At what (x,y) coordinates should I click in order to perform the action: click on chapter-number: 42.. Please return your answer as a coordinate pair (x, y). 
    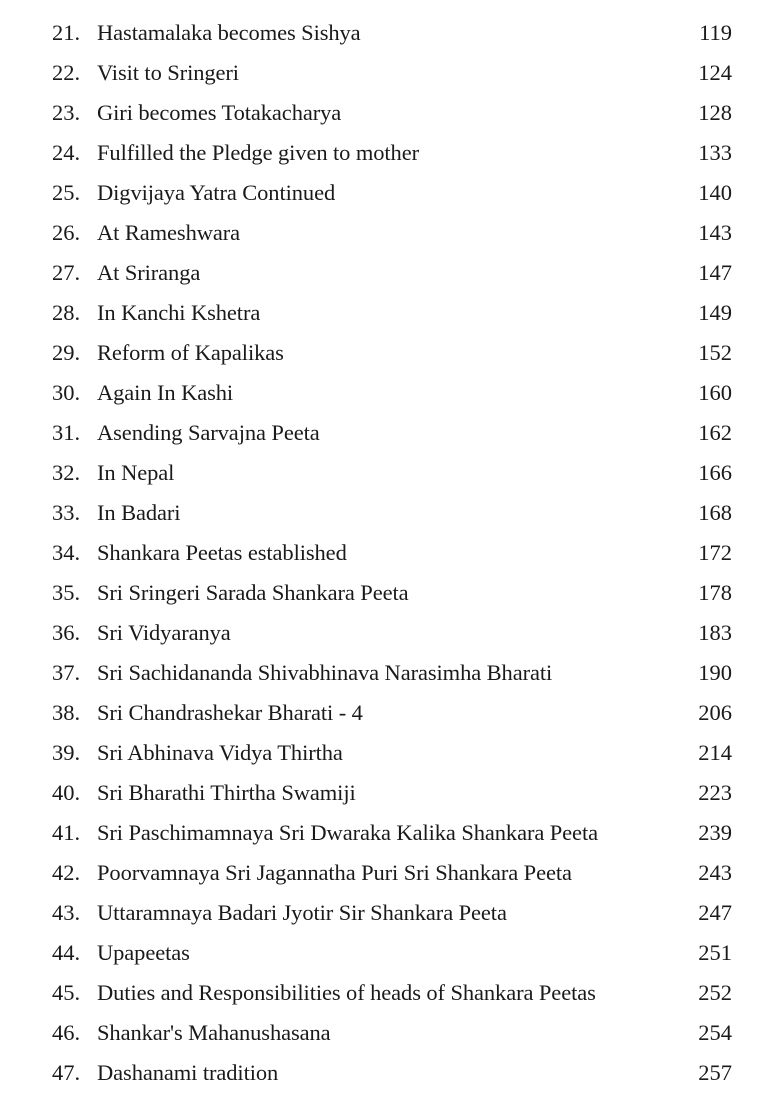
    Looking at the image, I should click on (66, 872).